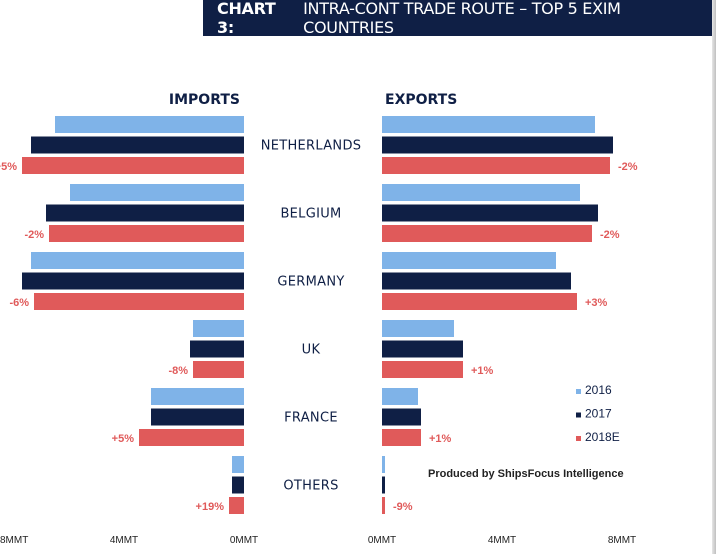  What do you see at coordinates (622, 540) in the screenshot?
I see `export-tick-label: 8MMT` at bounding box center [622, 540].